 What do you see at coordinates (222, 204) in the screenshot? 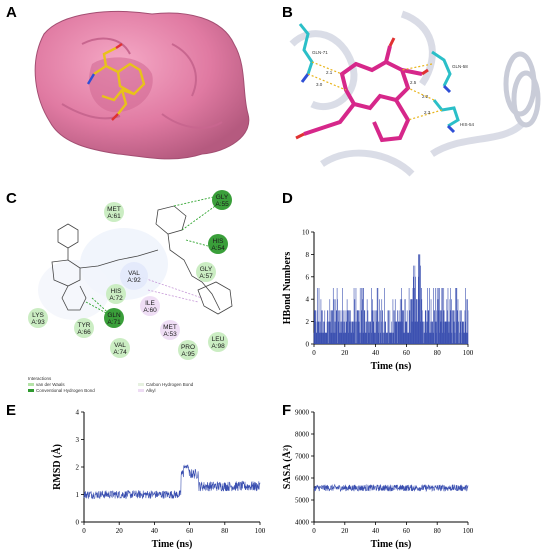
I see `residue-number: A:55` at bounding box center [222, 204].